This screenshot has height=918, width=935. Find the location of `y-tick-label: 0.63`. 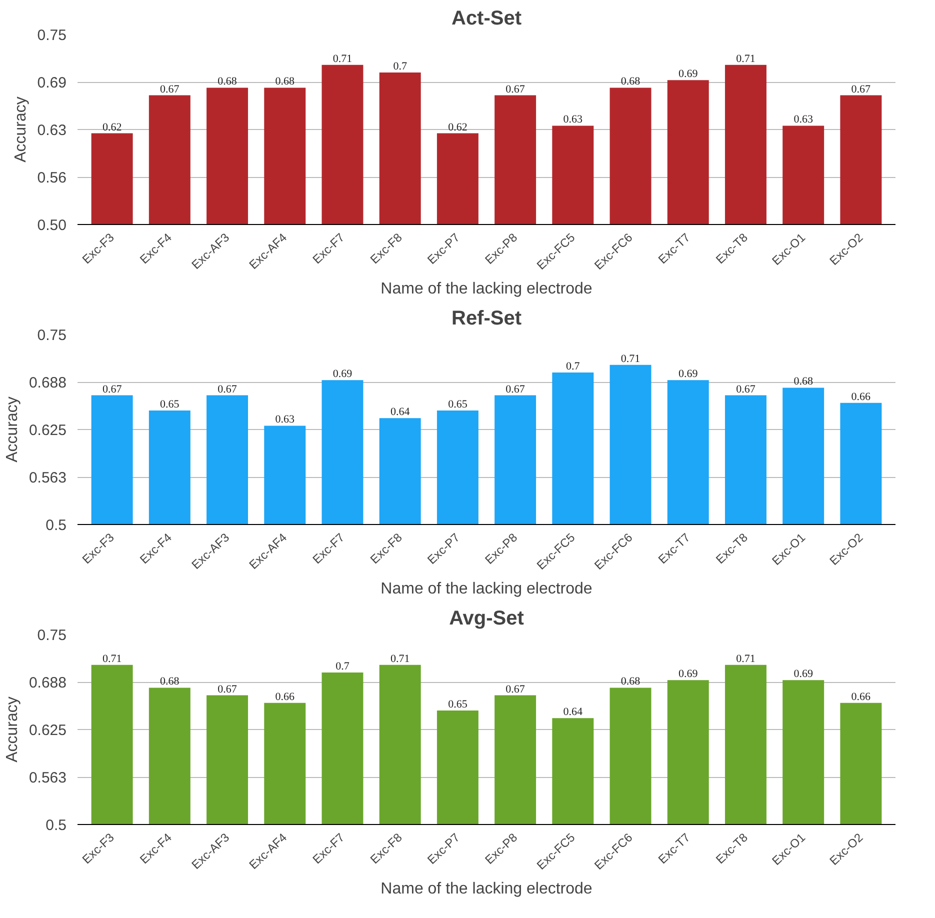

y-tick-label: 0.63 is located at coordinates (52, 130).